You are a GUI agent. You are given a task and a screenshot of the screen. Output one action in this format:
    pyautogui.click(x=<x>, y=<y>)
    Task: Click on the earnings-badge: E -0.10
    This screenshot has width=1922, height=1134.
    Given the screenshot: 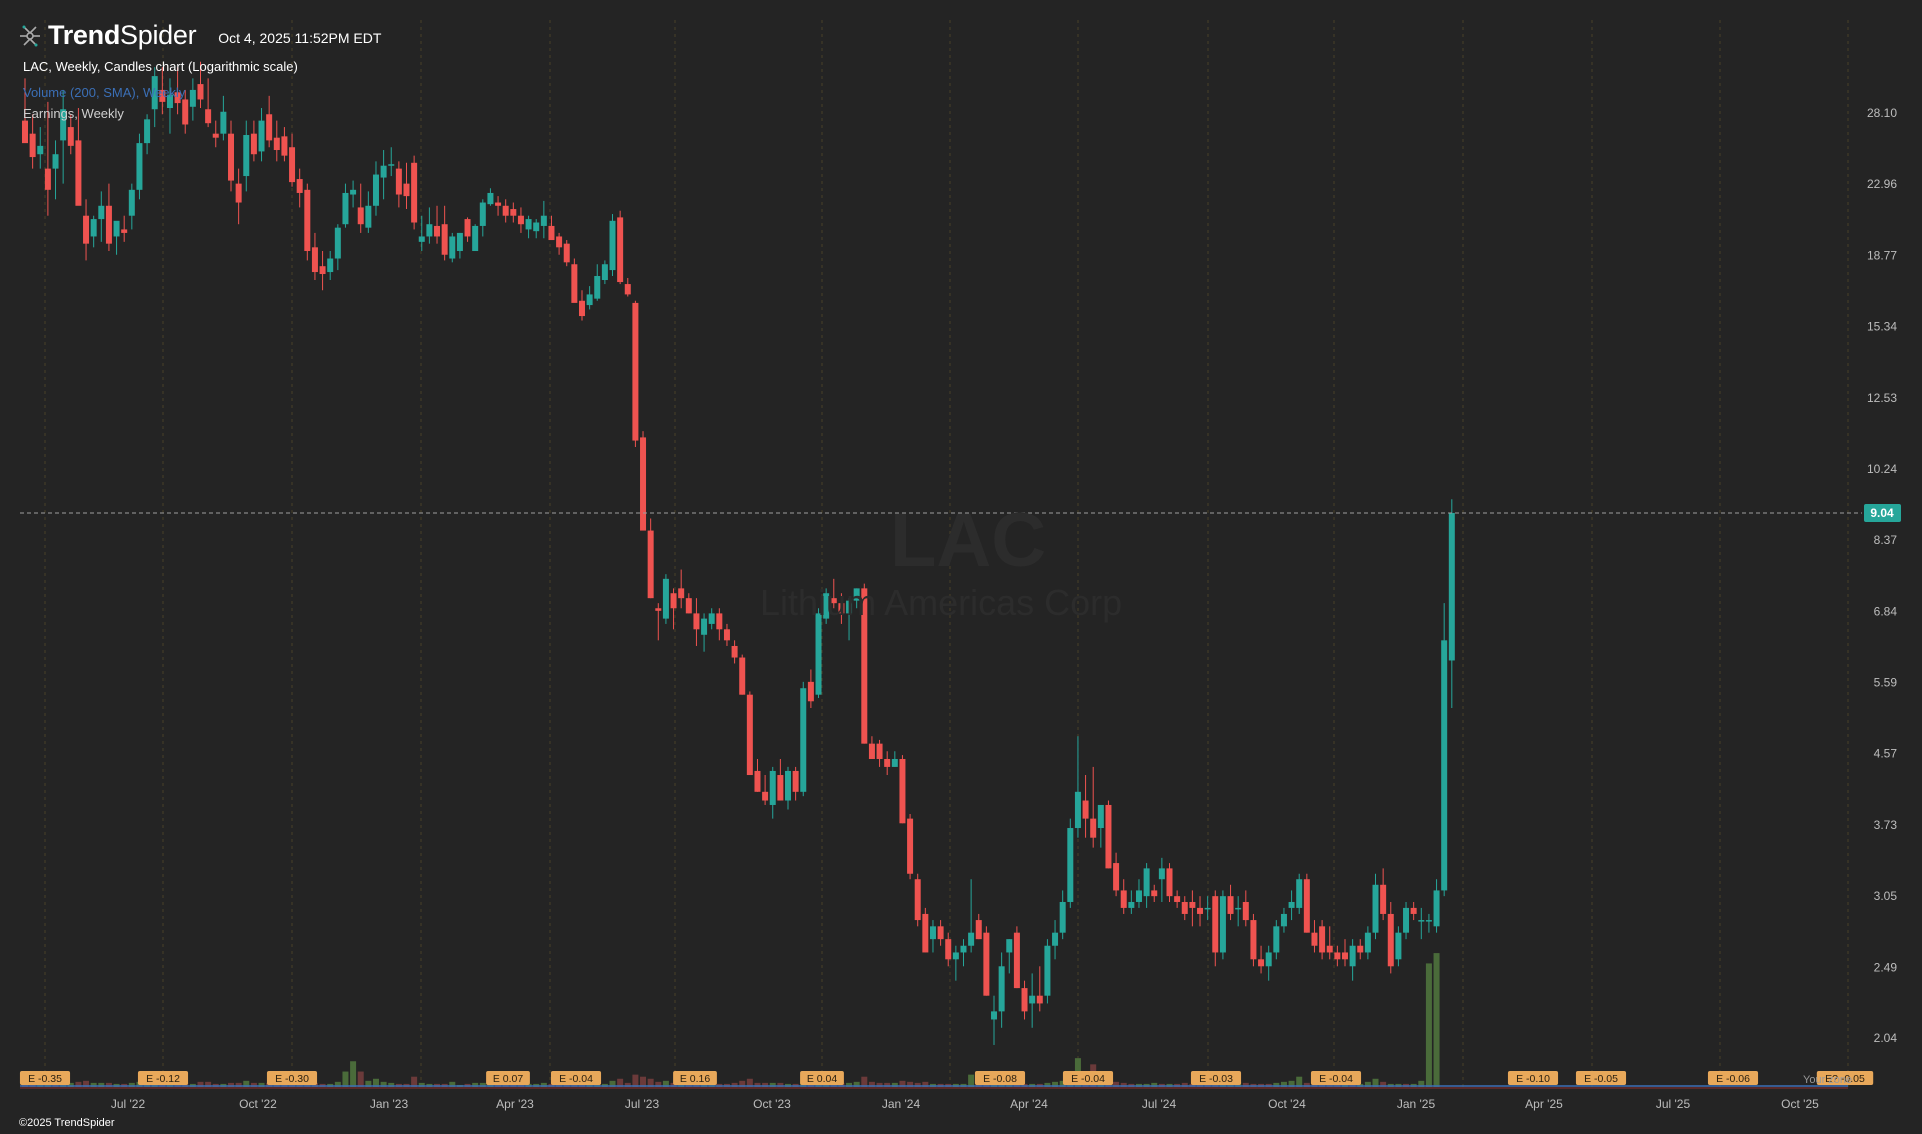 What is the action you would take?
    pyautogui.click(x=1533, y=1078)
    